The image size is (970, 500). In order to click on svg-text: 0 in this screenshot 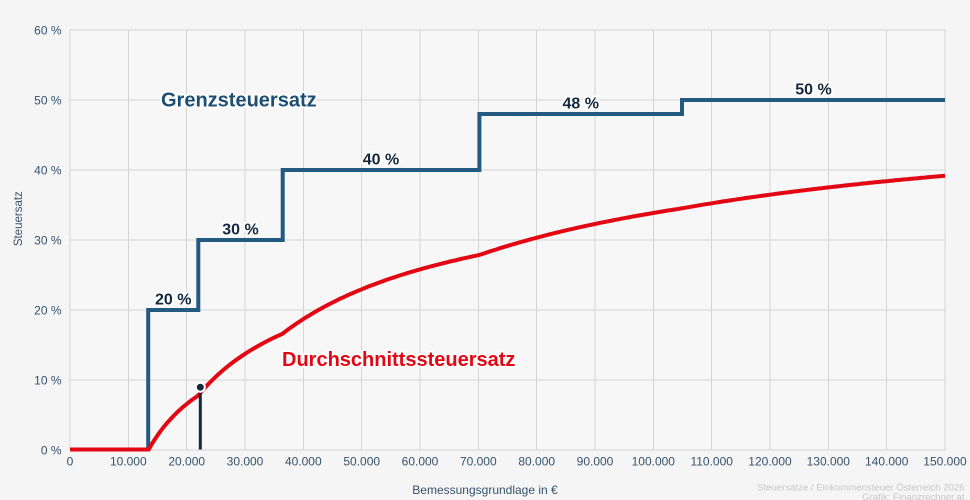, I will do `click(70, 462)`.